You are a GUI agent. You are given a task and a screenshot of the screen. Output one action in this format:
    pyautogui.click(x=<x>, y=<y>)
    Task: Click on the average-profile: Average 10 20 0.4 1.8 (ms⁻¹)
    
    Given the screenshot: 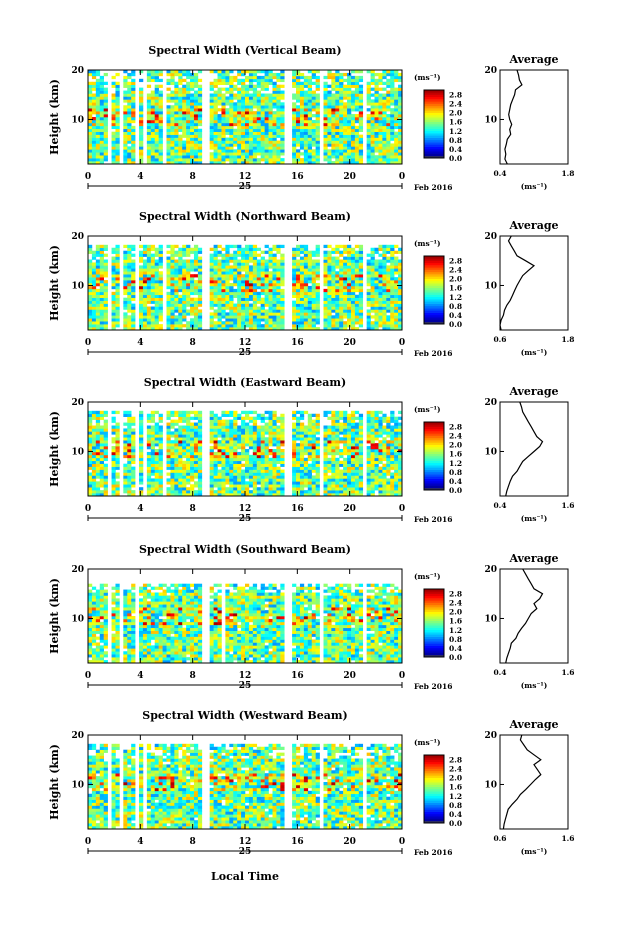 What is the action you would take?
    pyautogui.click(x=529, y=122)
    